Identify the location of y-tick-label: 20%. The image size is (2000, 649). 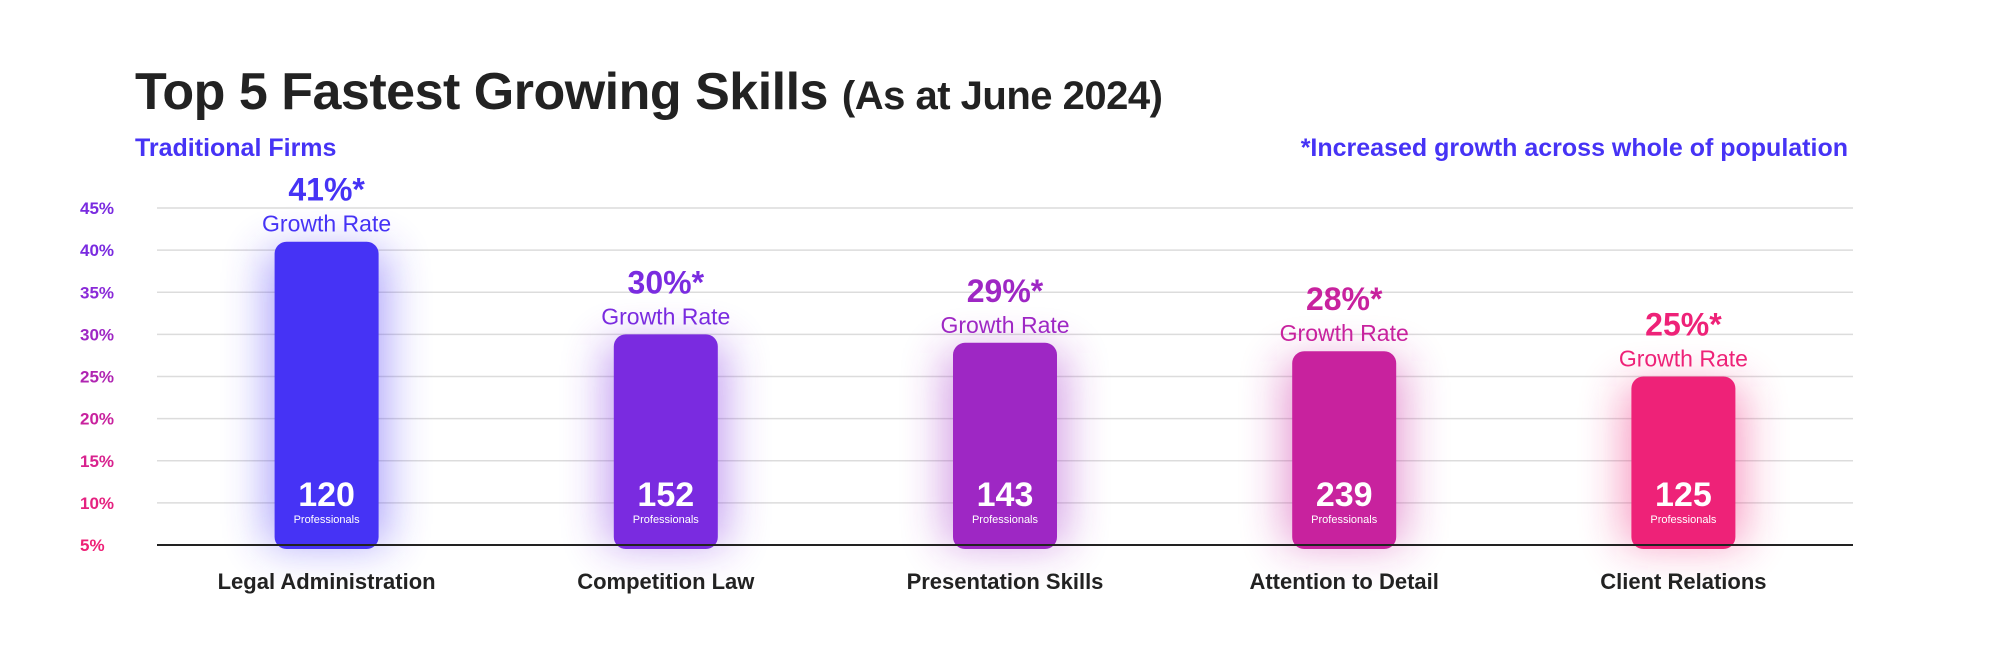
(97, 419).